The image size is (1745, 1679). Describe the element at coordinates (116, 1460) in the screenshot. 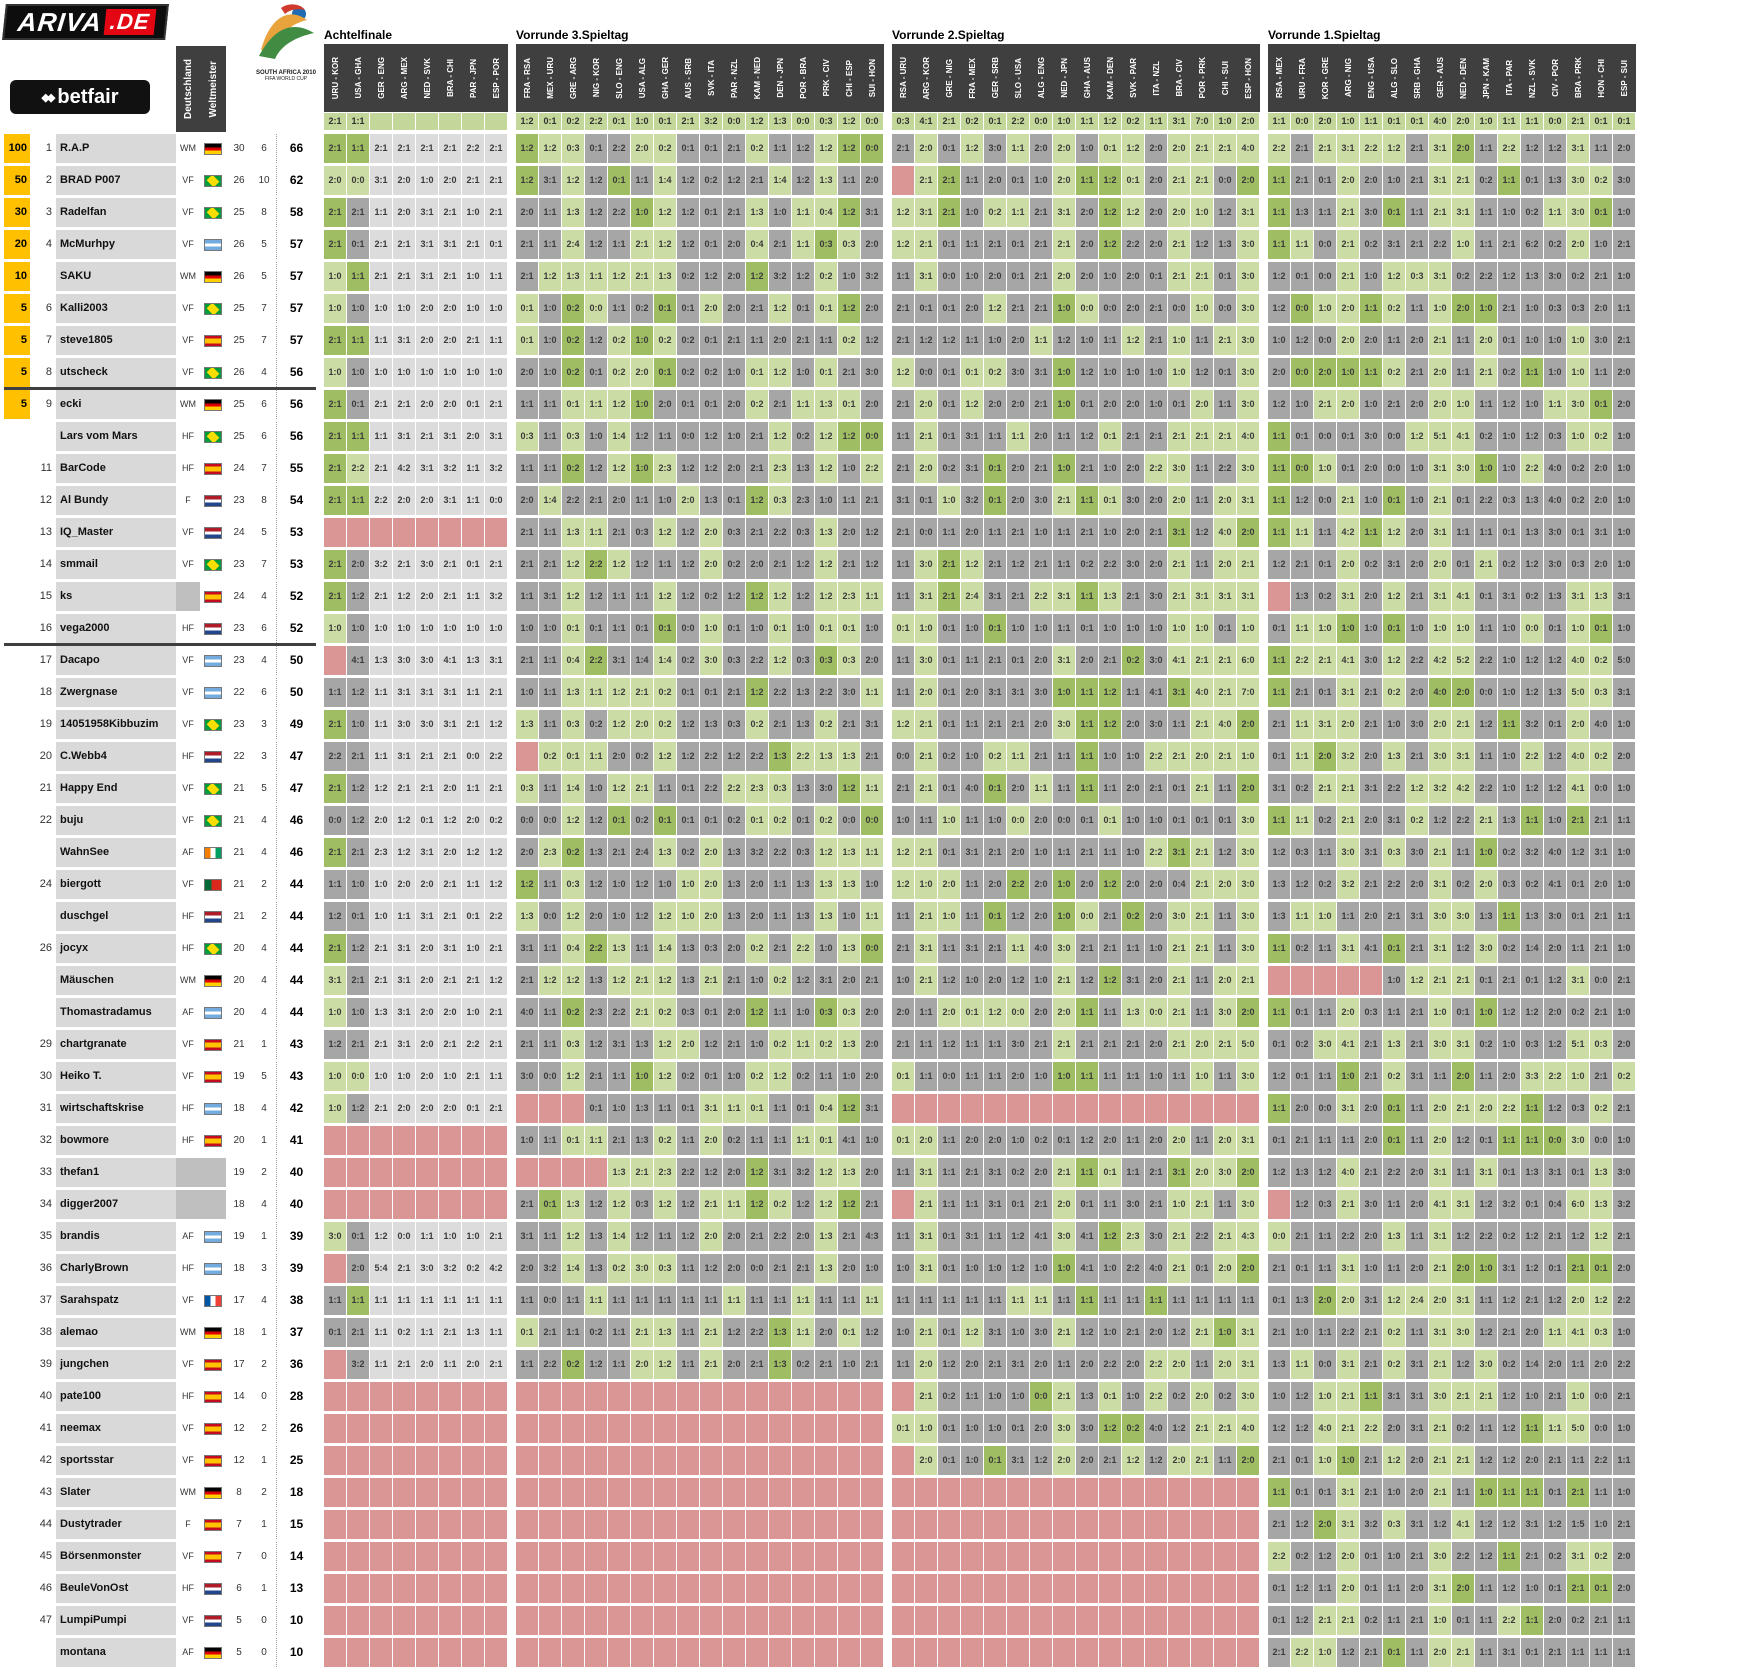

I see `player-name: sportsstar` at that location.